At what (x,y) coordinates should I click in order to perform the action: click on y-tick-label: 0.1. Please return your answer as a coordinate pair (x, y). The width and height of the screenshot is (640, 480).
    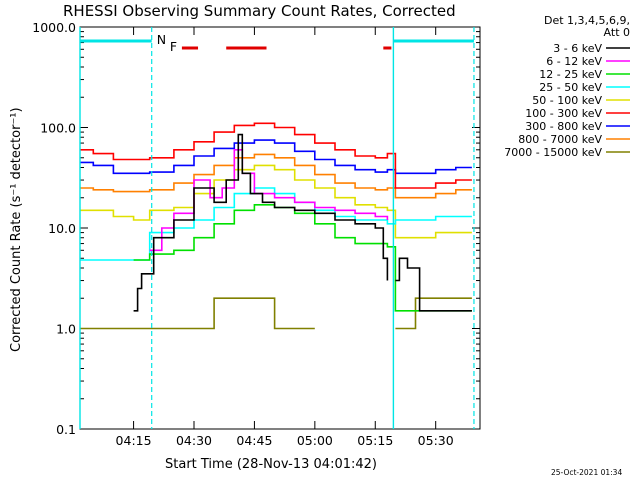
    Looking at the image, I should click on (66, 429).